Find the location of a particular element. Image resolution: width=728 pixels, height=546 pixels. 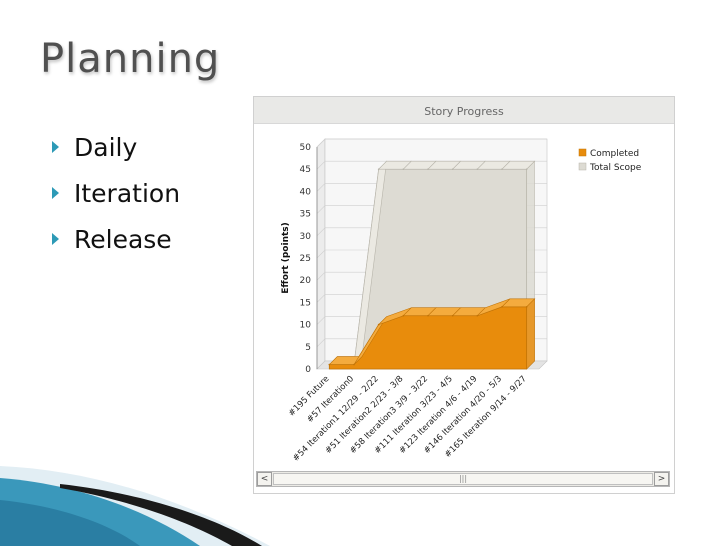

chart-title: Story Progress is located at coordinates (464, 111).